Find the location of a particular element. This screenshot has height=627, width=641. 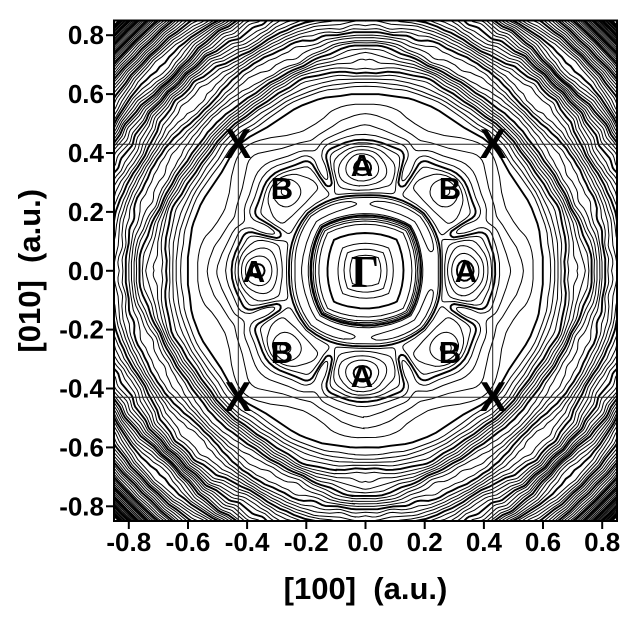

svg-text: [100] (a.u.) is located at coordinates (366, 588).